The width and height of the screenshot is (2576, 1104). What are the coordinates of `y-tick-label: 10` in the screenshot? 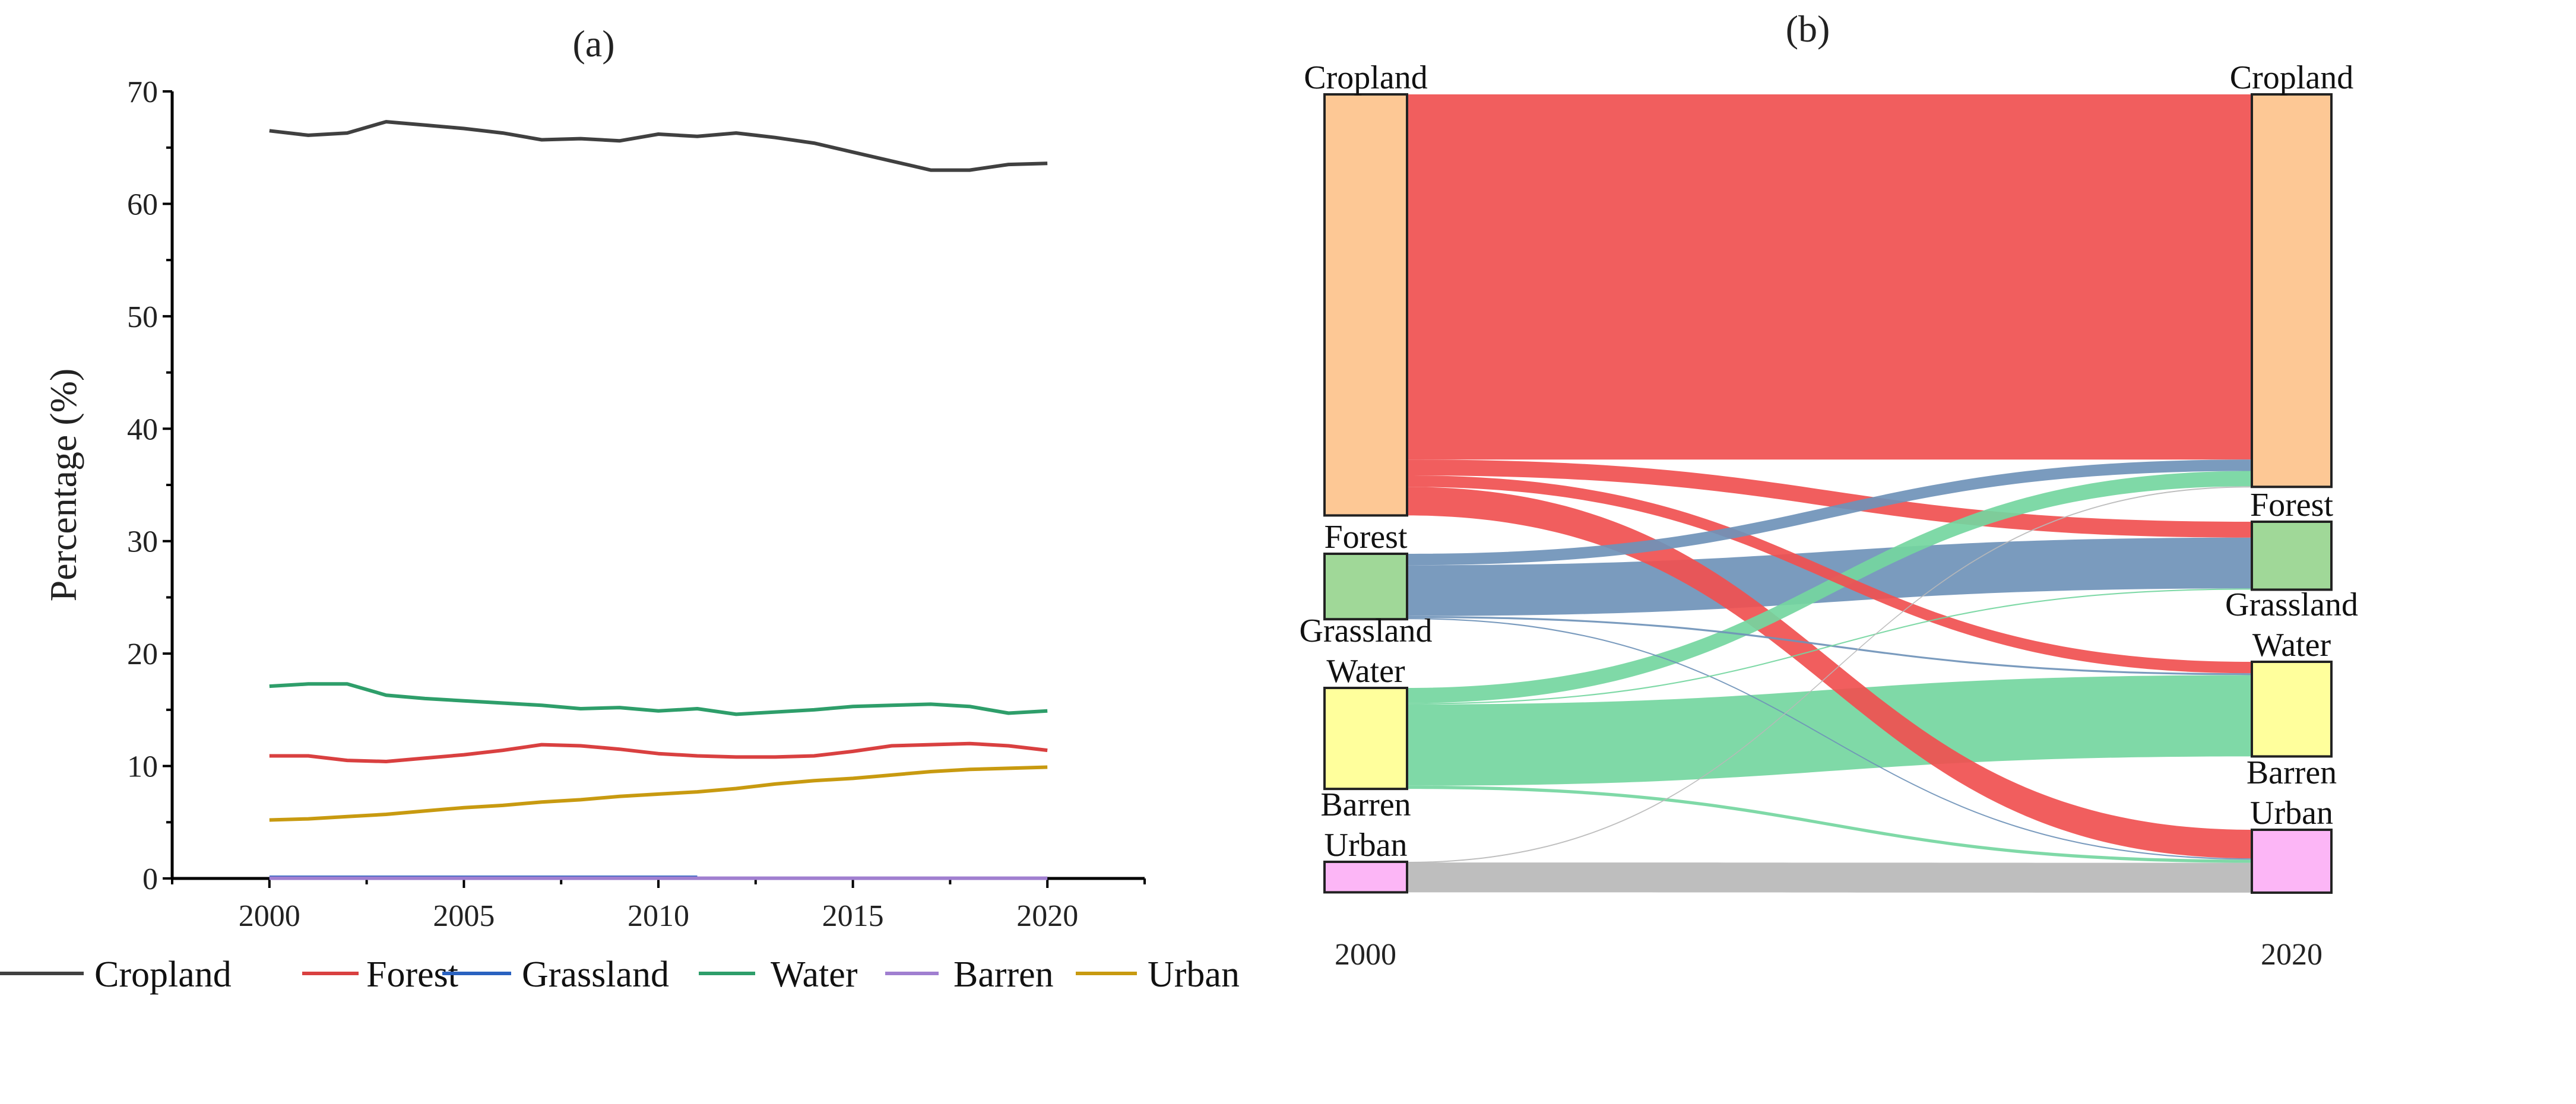 It's located at (143, 767).